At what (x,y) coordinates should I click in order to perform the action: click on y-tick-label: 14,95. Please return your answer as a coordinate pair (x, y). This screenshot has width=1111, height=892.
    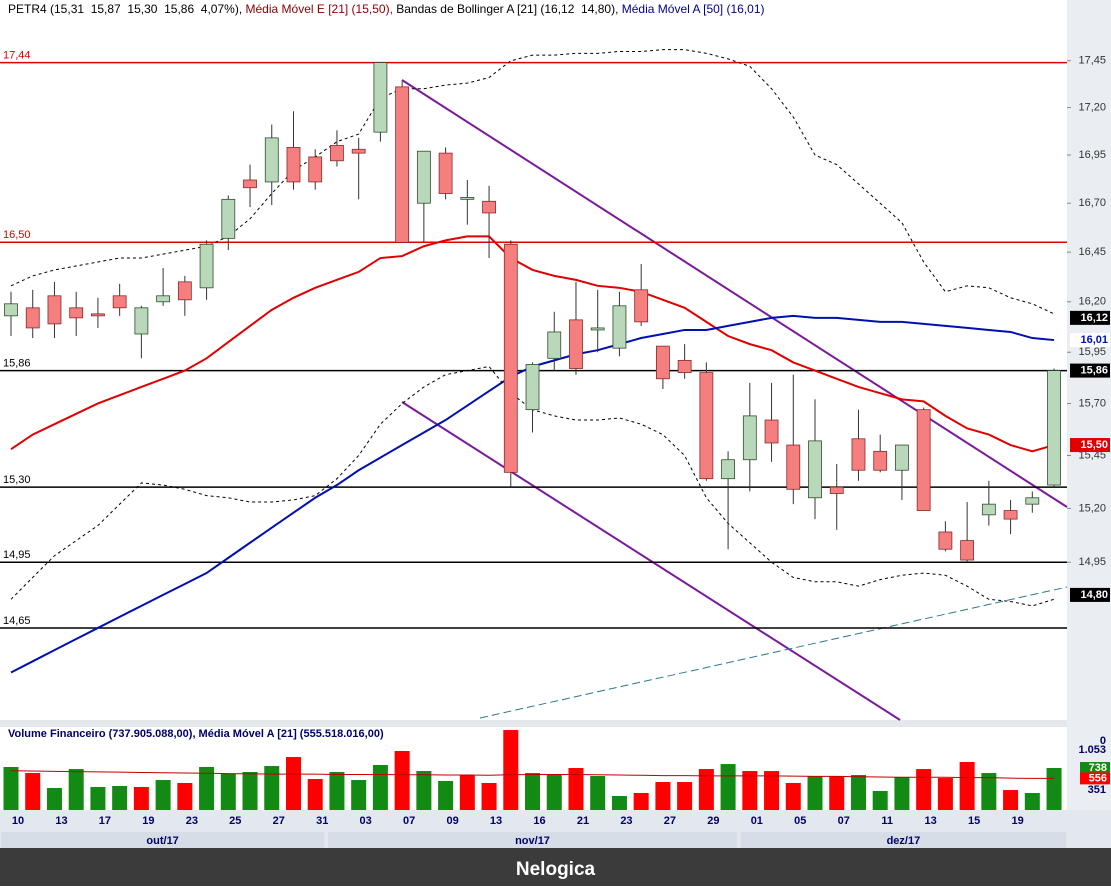
    Looking at the image, I should click on (1092, 562).